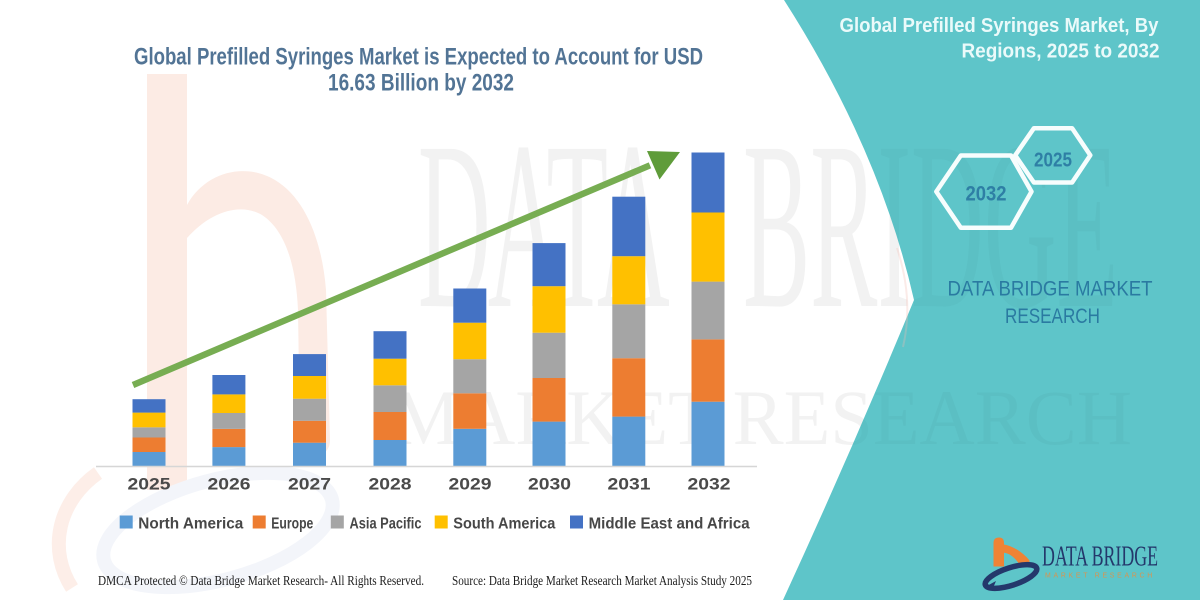  I want to click on svg-text: South America, so click(504, 524).